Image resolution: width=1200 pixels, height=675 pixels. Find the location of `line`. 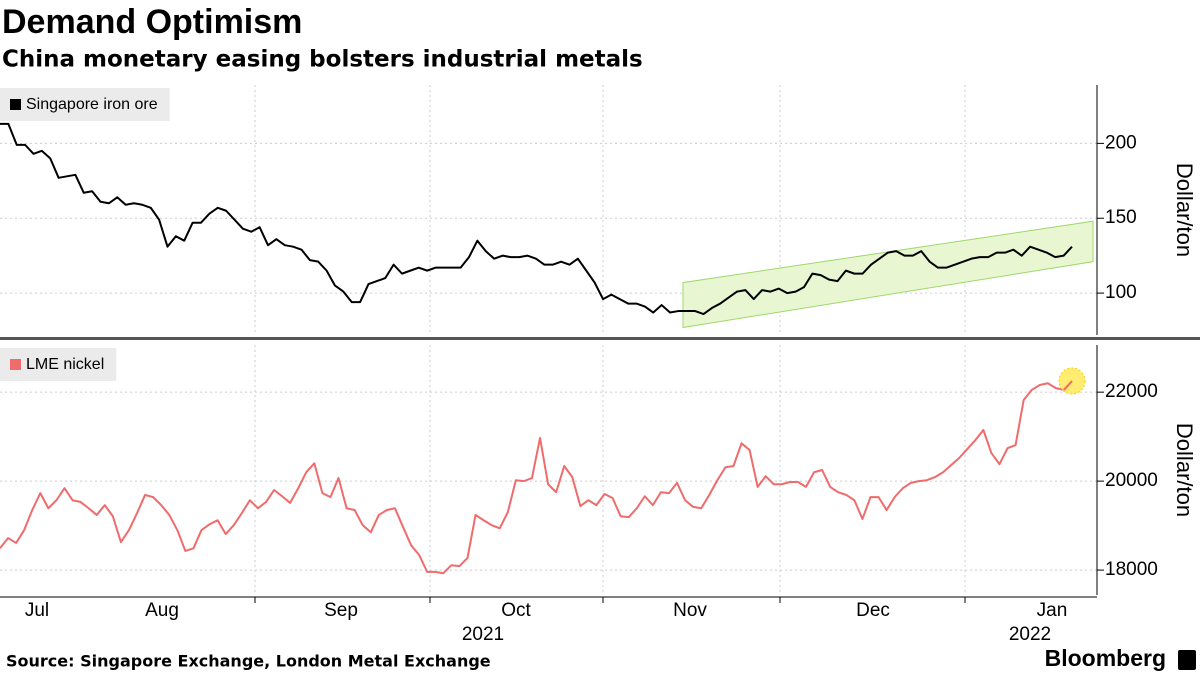

line is located at coordinates (1068, 385).